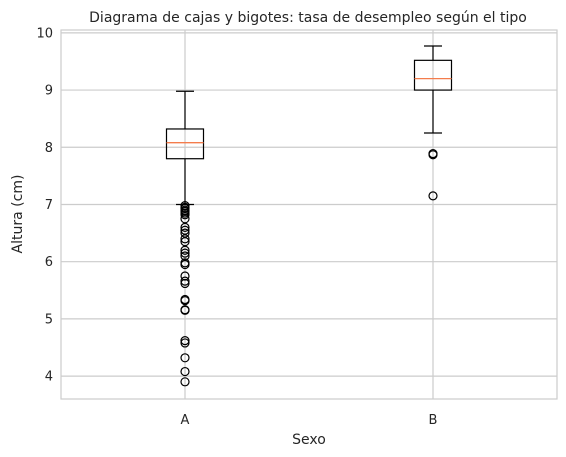 This screenshot has width=566, height=457. Describe the element at coordinates (44, 205) in the screenshot. I see `y-axis-ticks: 4 5 6 7 8 9 10` at that location.